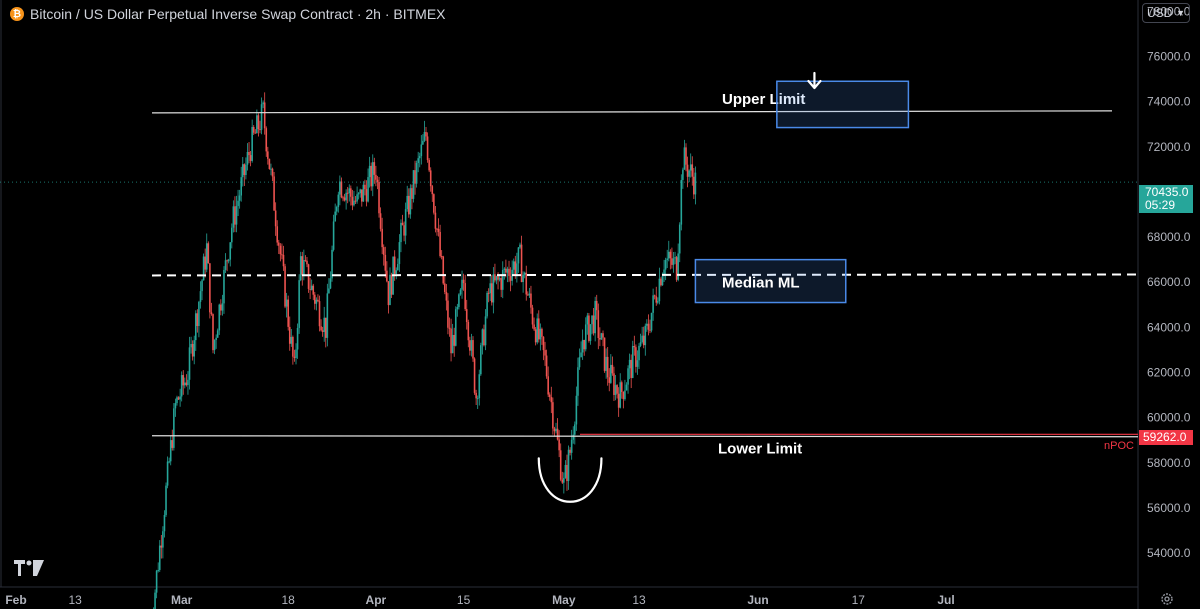  I want to click on currency-selector: USD ▼, so click(1166, 13).